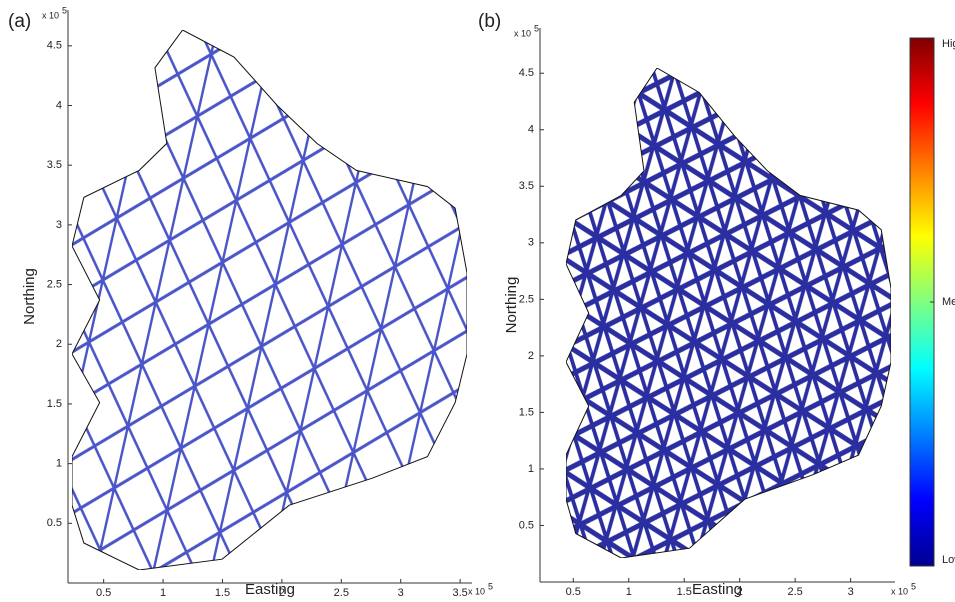 The height and width of the screenshot is (602, 955). Describe the element at coordinates (19, 21) in the screenshot. I see `panel-label: (a)` at that location.